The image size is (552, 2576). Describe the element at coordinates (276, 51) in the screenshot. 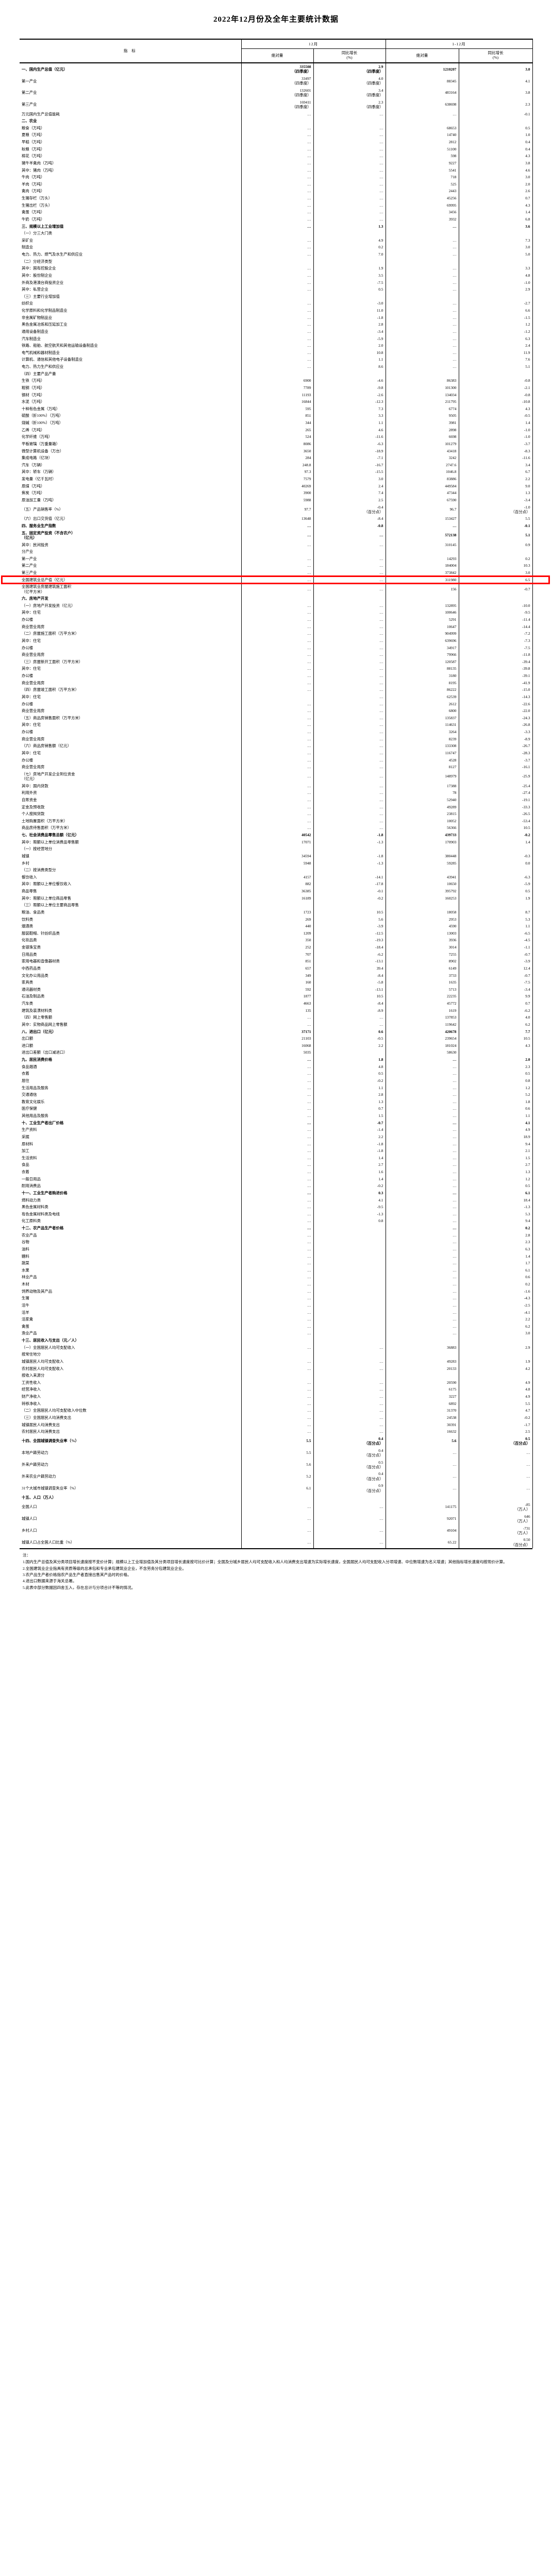

I see `table-head: 指 标 12月 1-12月 绝对量 同比增长 (%) 绝对量 同比增长 (%)` at that location.